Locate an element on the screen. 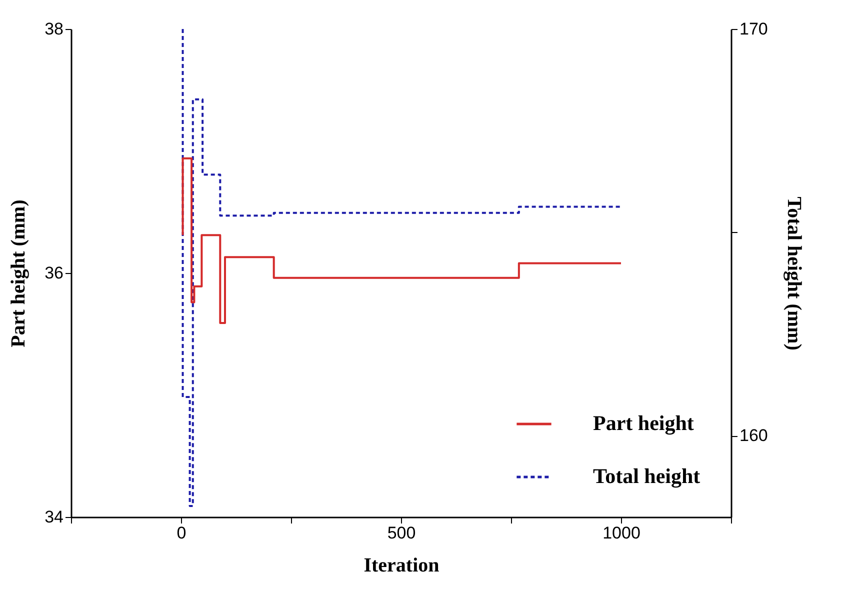 The image size is (857, 592). x-tick-label: 1000 is located at coordinates (621, 533).